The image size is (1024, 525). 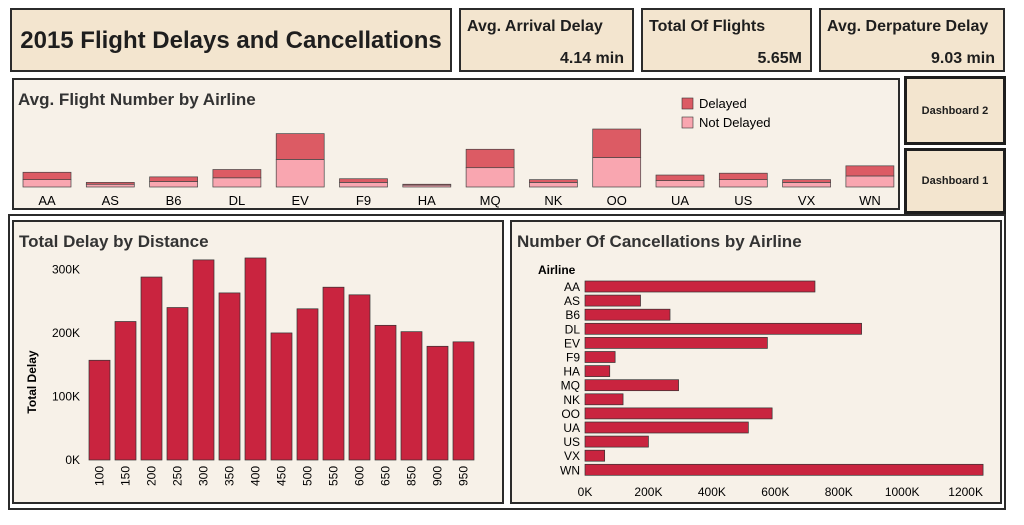 What do you see at coordinates (573, 358) in the screenshot?
I see `y-tick-label: F9` at bounding box center [573, 358].